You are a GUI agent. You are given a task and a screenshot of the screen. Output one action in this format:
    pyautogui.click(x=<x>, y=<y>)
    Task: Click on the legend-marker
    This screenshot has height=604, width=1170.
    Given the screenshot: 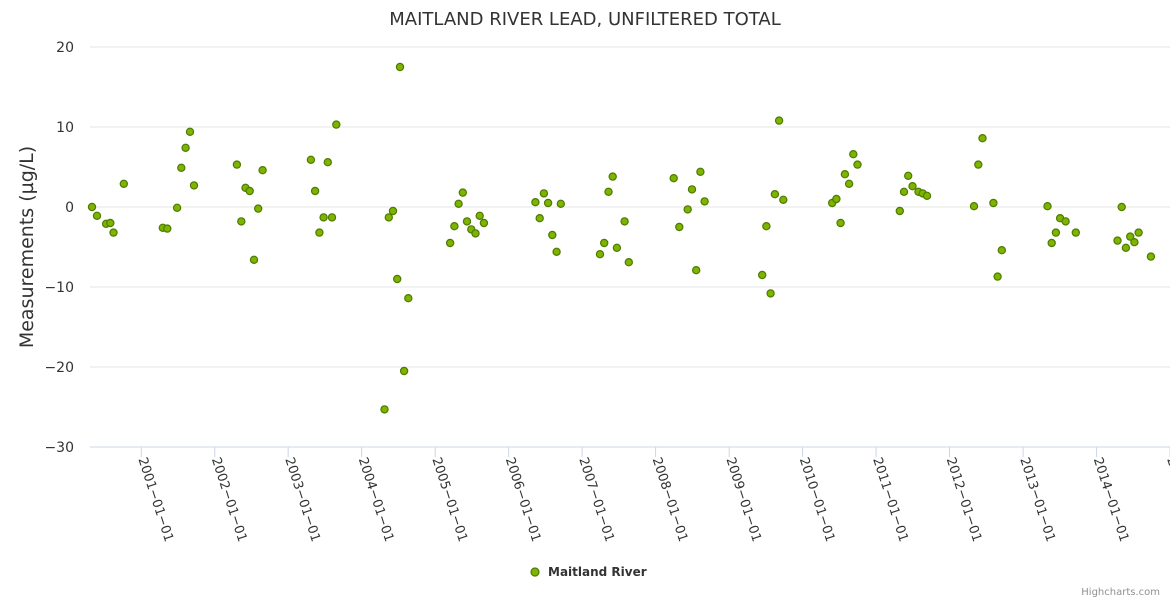 What is the action you would take?
    pyautogui.click(x=535, y=572)
    